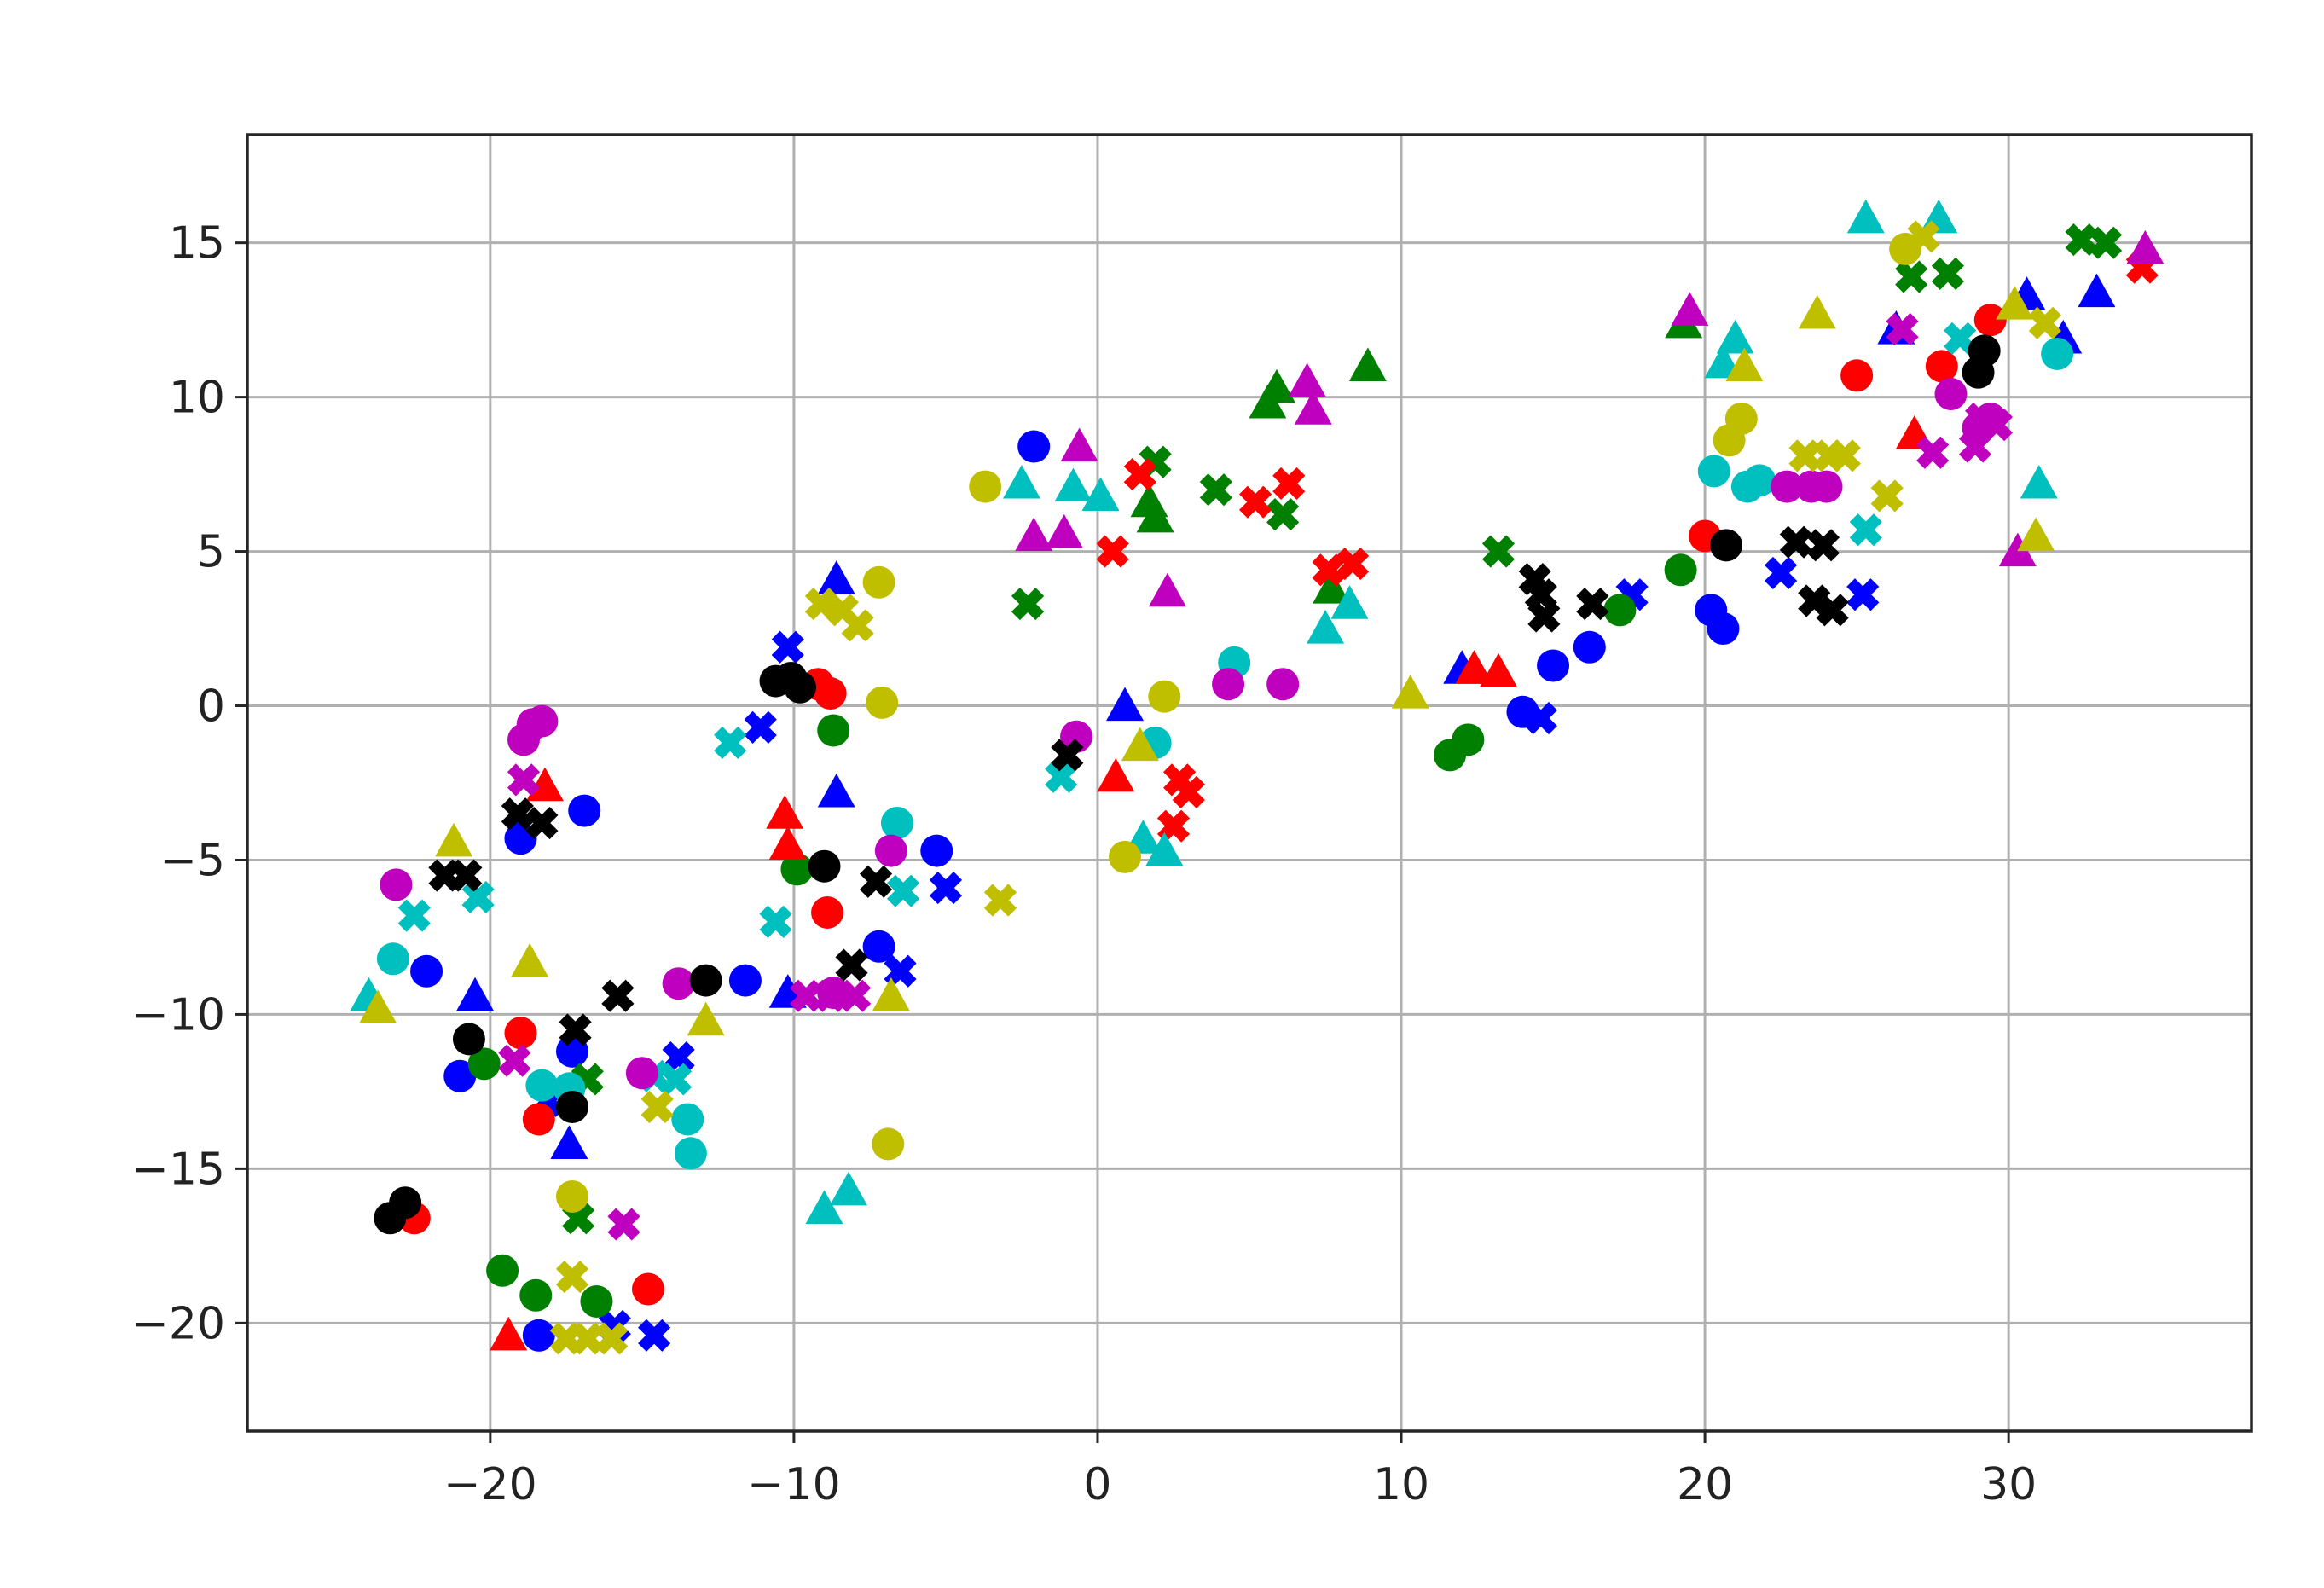 This screenshot has height=1588, width=2324. What do you see at coordinates (178, 1169) in the screenshot?
I see `y-tick-label: −15` at bounding box center [178, 1169].